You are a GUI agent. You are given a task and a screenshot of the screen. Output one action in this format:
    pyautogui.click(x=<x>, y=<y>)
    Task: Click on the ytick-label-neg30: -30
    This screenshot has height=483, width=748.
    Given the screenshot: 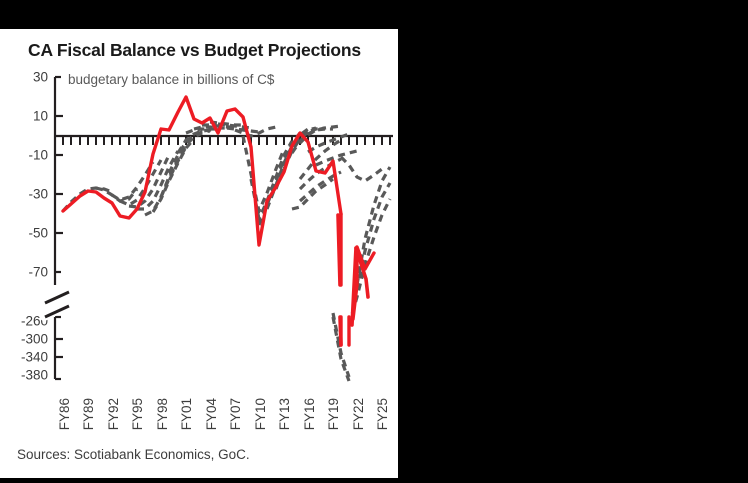 What is the action you would take?
    pyautogui.click(x=38, y=194)
    